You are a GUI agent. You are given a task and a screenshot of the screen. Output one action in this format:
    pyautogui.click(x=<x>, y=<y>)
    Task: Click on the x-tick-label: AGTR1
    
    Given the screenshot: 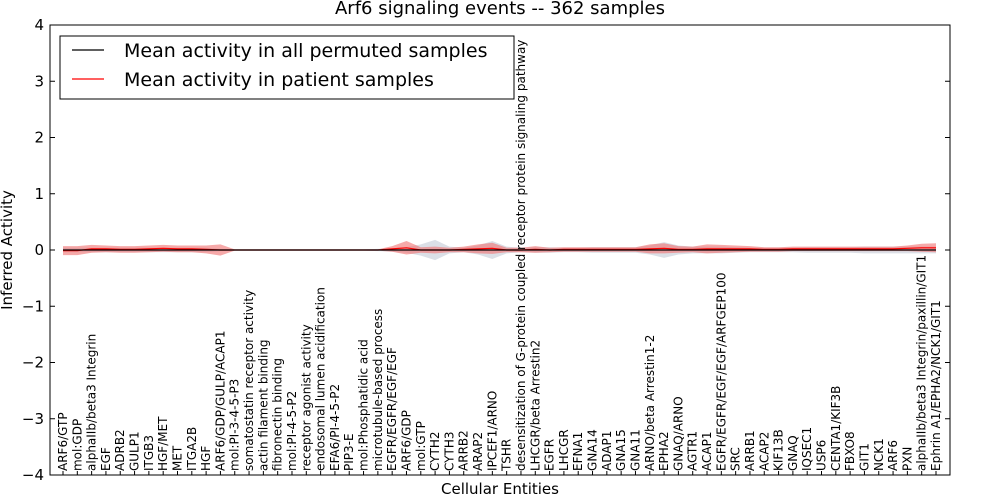 What is the action you would take?
    pyautogui.click(x=693, y=451)
    